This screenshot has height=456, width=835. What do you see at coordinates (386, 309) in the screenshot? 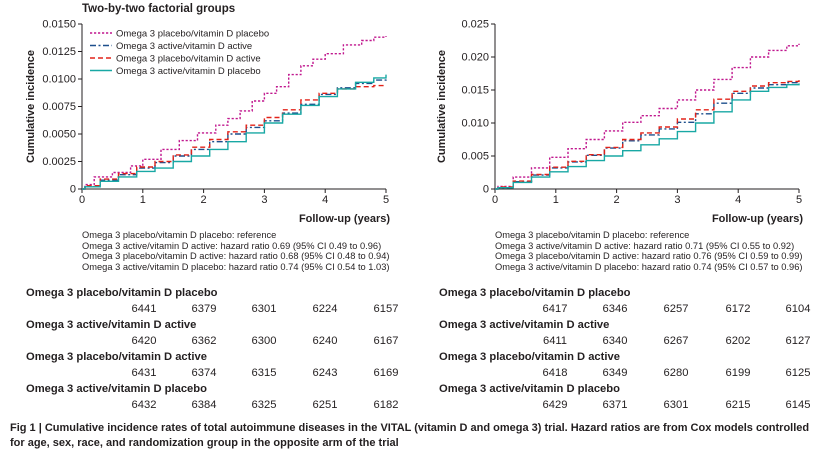
I see `at-risk-count: 6157` at bounding box center [386, 309].